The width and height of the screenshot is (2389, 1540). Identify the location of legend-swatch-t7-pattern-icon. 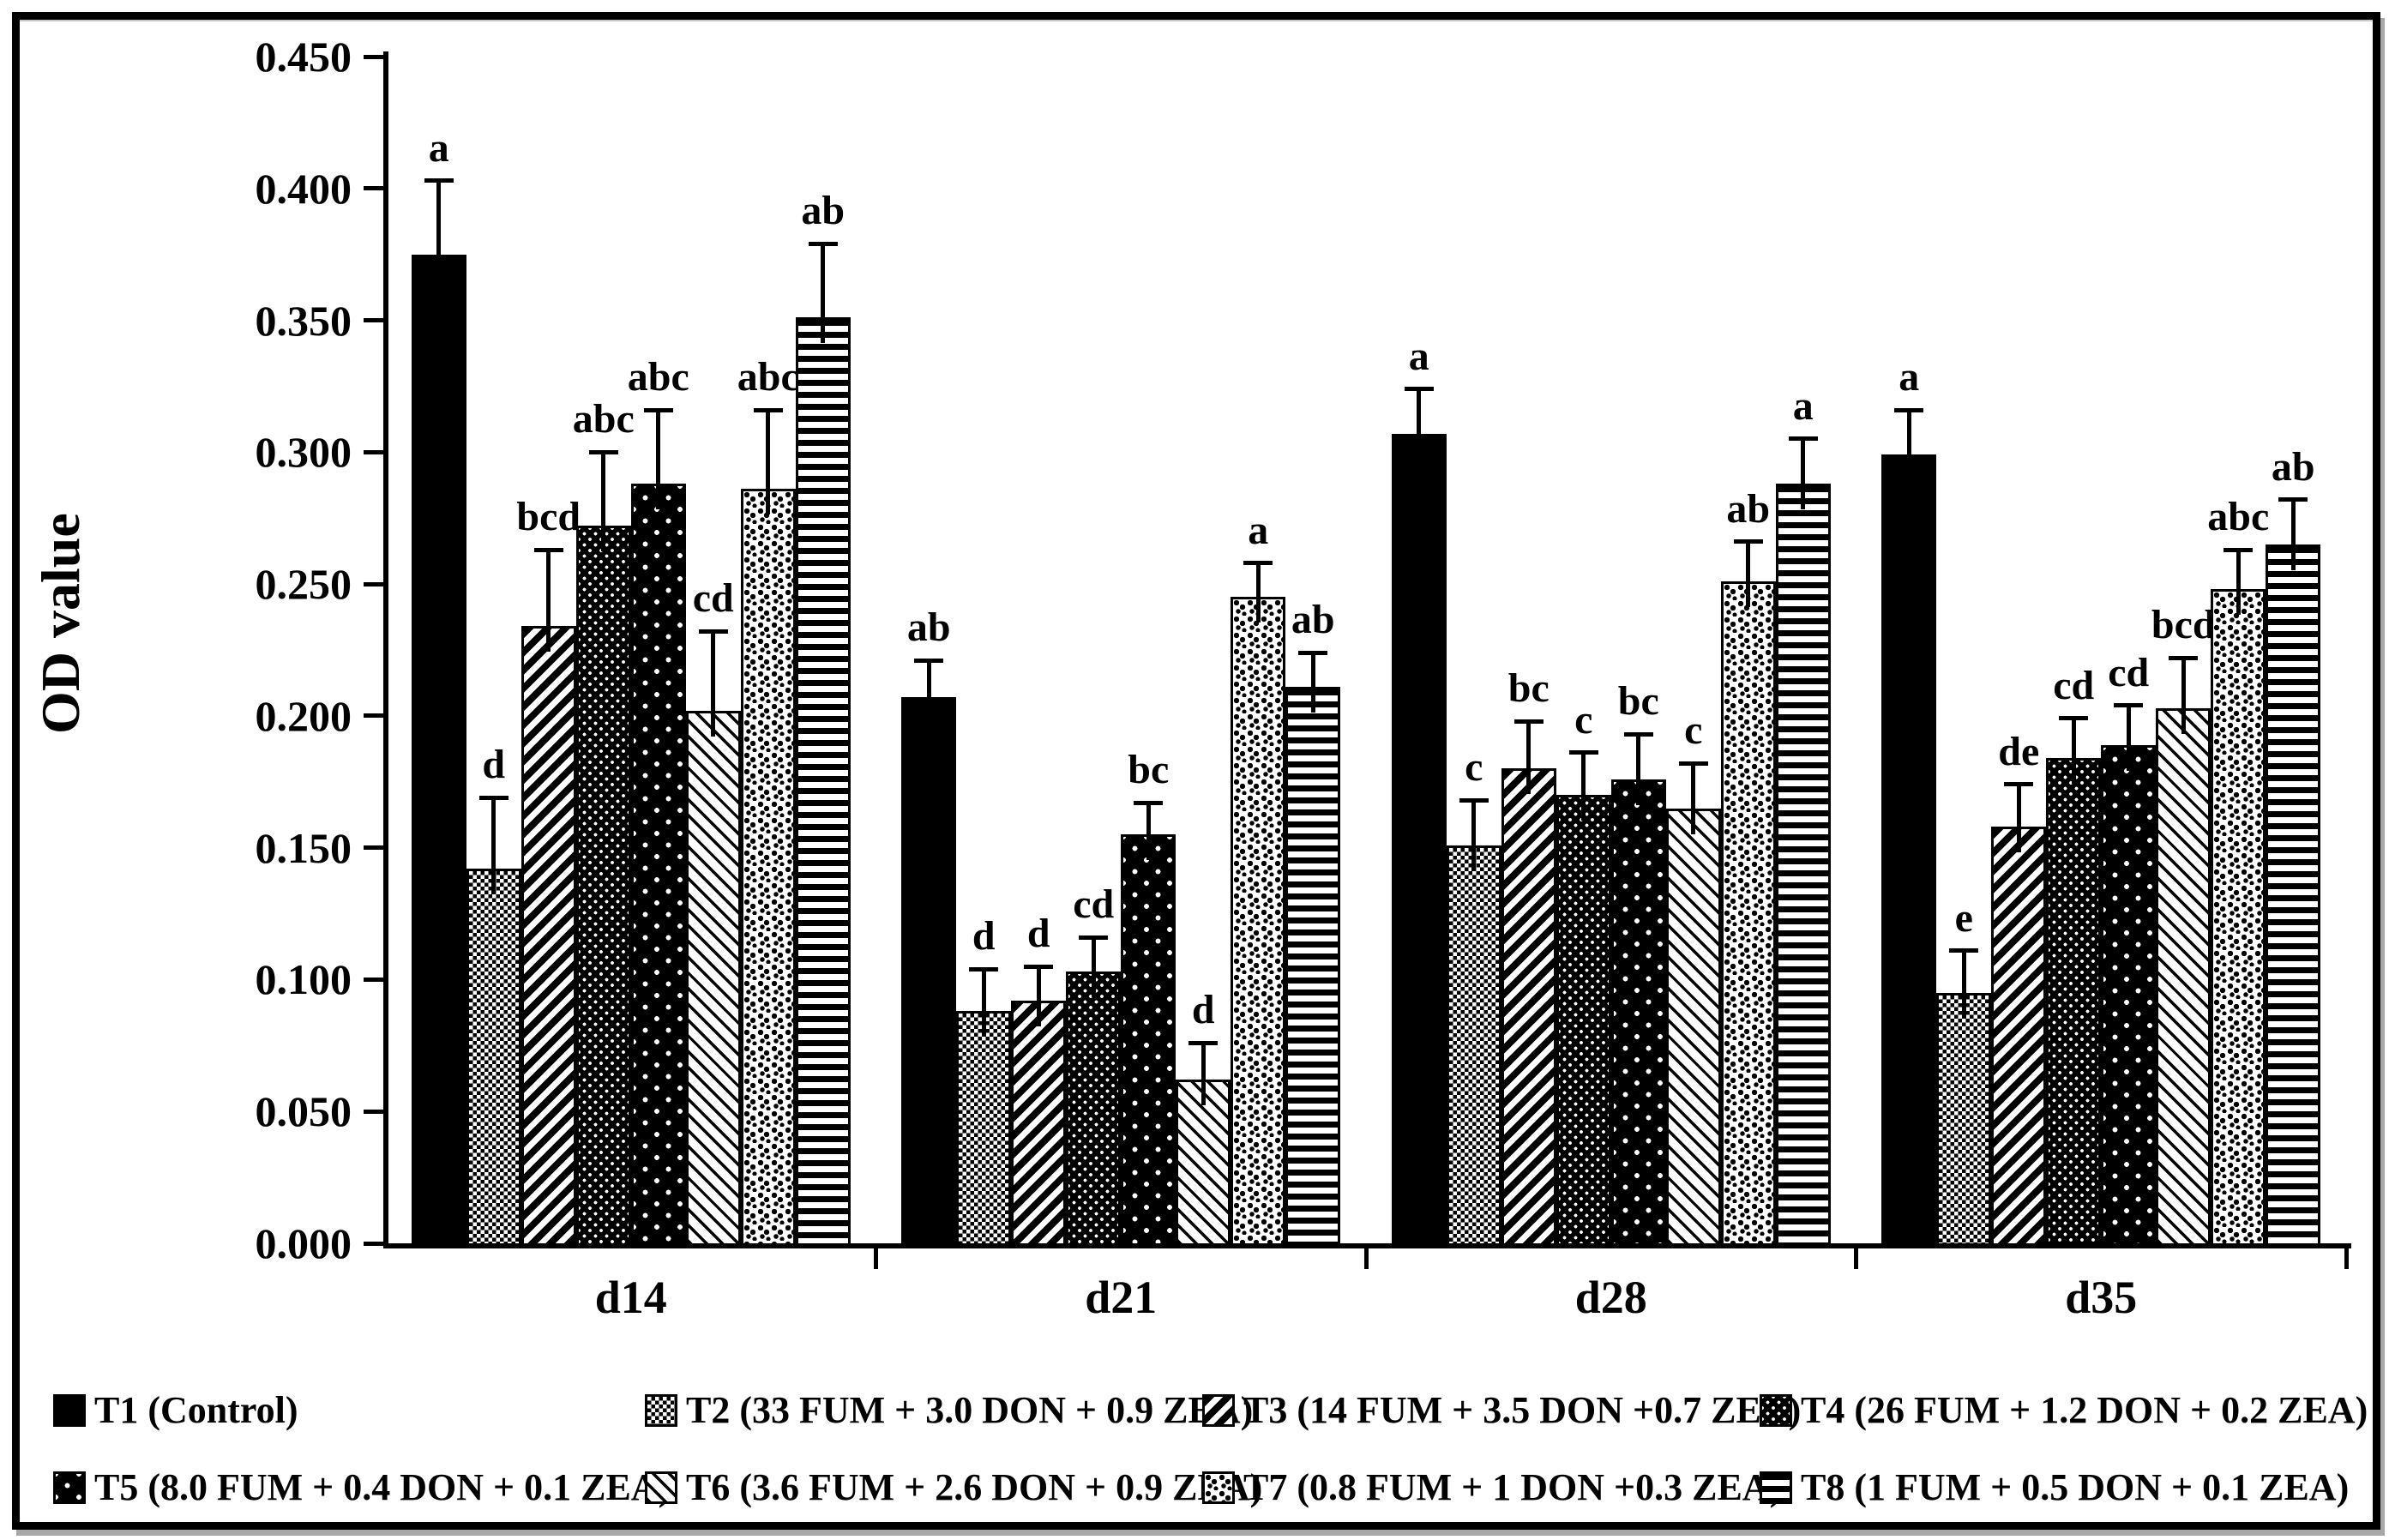
(1218, 1487).